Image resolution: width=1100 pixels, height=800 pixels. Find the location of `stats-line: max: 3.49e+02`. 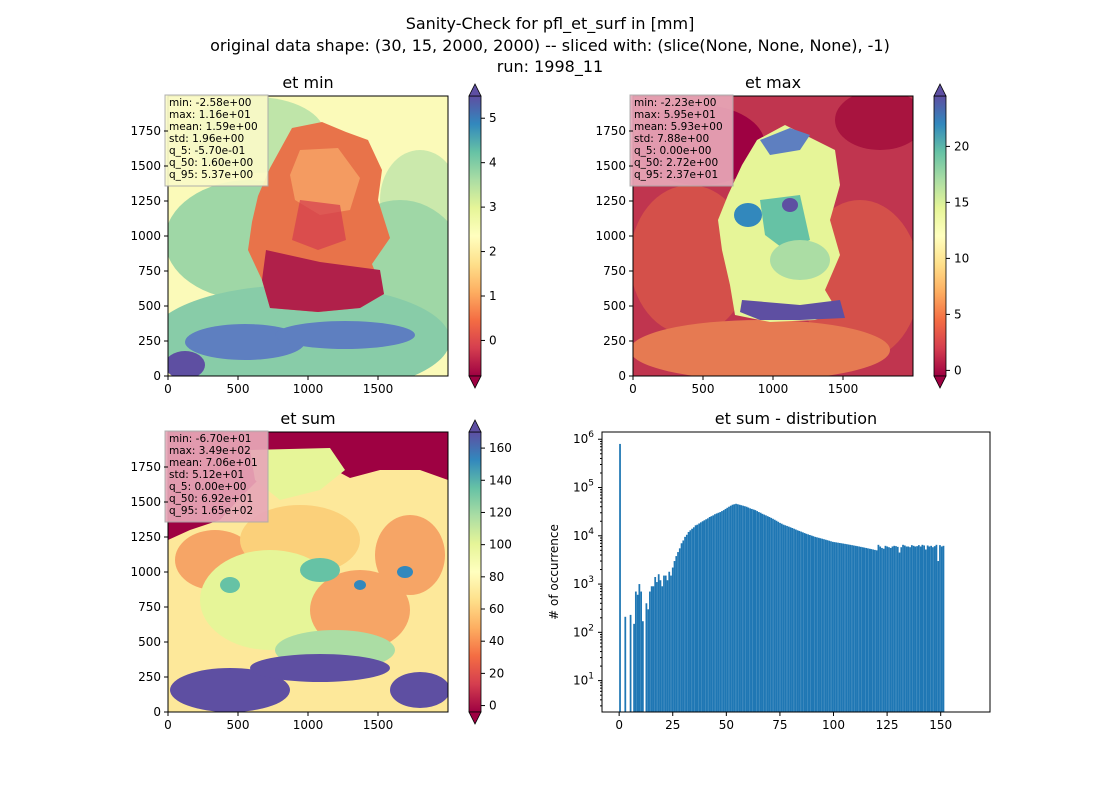

stats-line: max: 3.49e+02 is located at coordinates (210, 451).